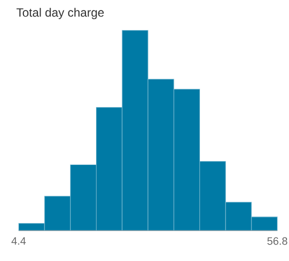 The width and height of the screenshot is (289, 261). Describe the element at coordinates (19, 241) in the screenshot. I see `text: 4.4` at that location.